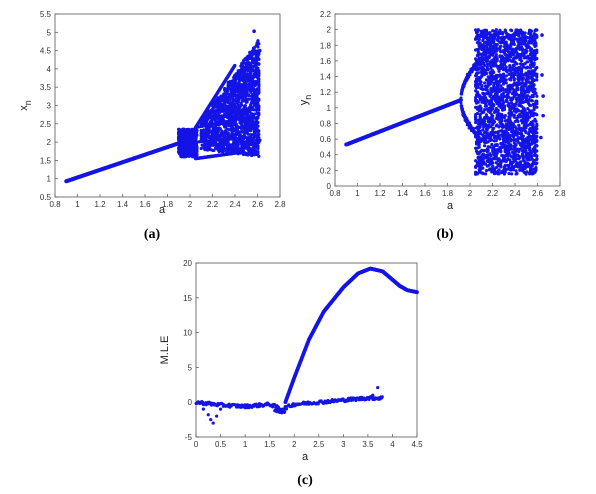 The height and width of the screenshot is (494, 596). I want to click on x-tick-label: 3.5, so click(368, 444).